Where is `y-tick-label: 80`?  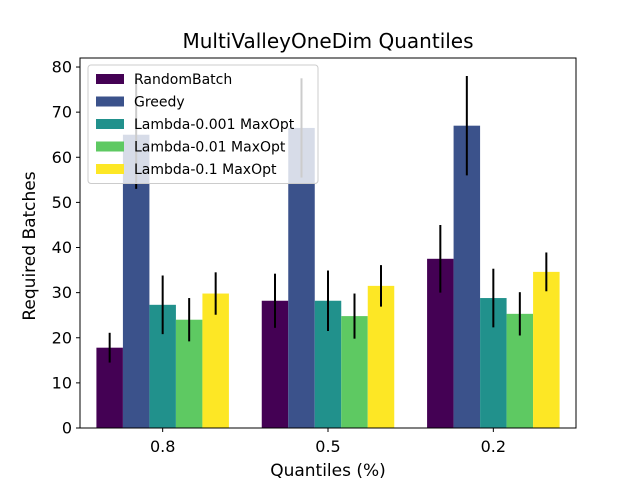 y-tick-label: 80 is located at coordinates (62, 67).